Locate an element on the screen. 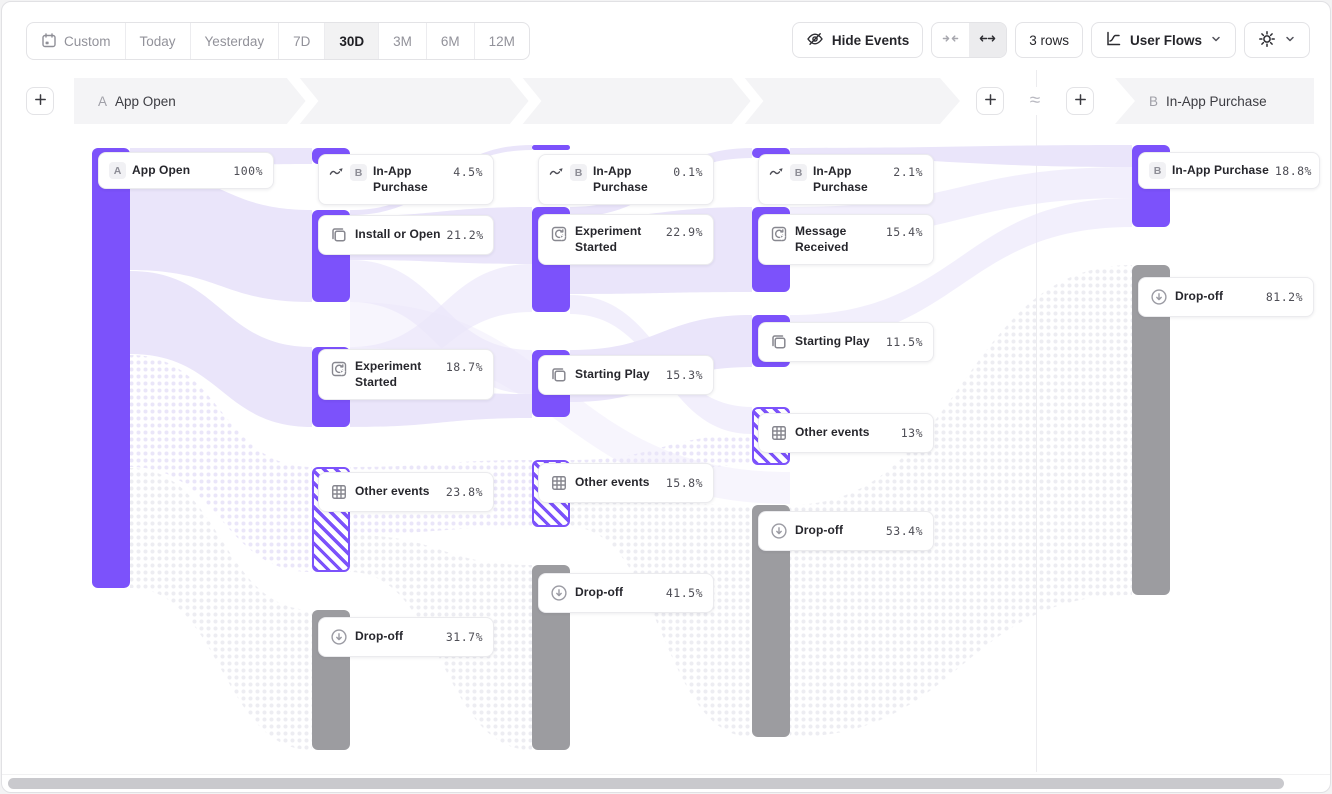 This screenshot has width=1332, height=794. chart-type-dropdown: User Flows is located at coordinates (1163, 40).